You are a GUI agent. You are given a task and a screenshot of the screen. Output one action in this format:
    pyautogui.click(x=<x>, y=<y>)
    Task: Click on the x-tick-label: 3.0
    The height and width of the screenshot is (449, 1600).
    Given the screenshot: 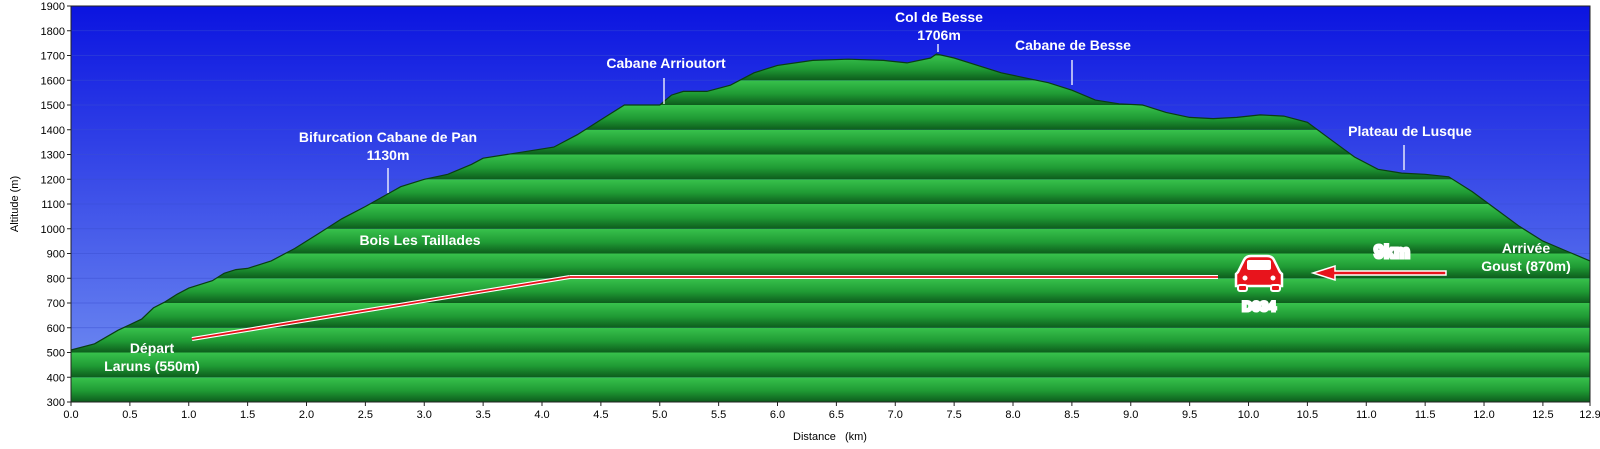 What is the action you would take?
    pyautogui.click(x=424, y=415)
    